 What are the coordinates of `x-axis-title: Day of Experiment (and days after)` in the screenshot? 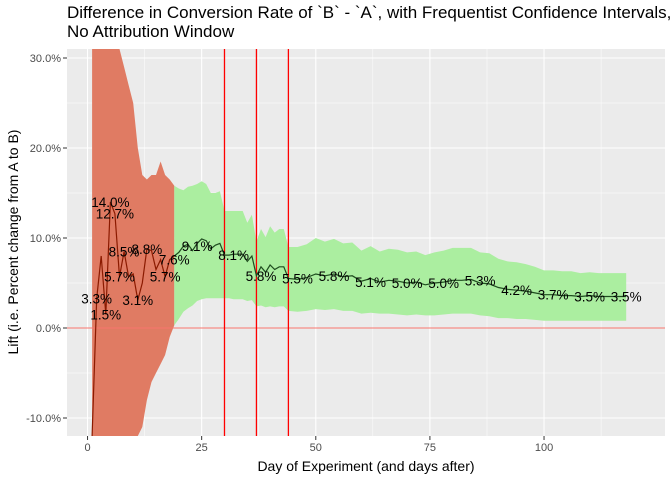 It's located at (365, 466).